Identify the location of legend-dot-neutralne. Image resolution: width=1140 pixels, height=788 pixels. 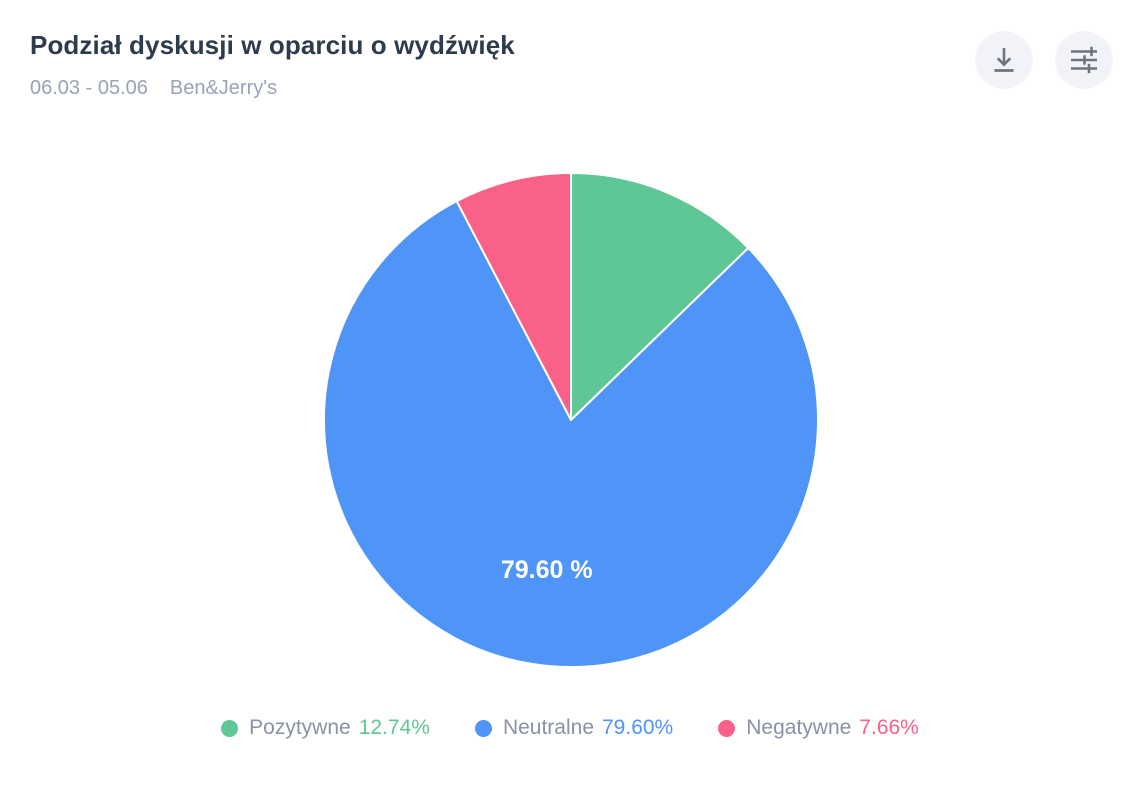
(483, 728).